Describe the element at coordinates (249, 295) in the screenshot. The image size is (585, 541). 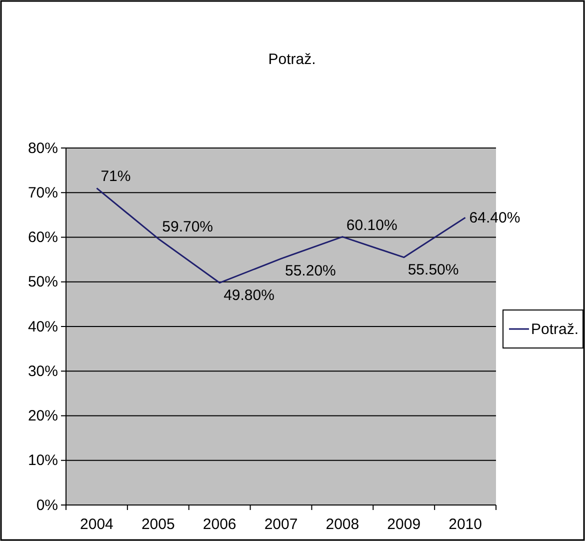
I see `data-label: 49.80%` at that location.